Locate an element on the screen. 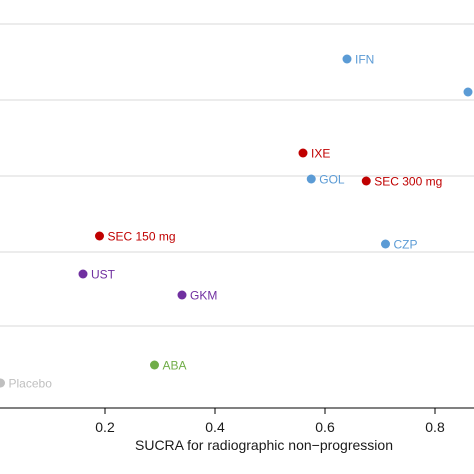 The width and height of the screenshot is (474, 474). x-tick-label: 0.4 is located at coordinates (215, 427).